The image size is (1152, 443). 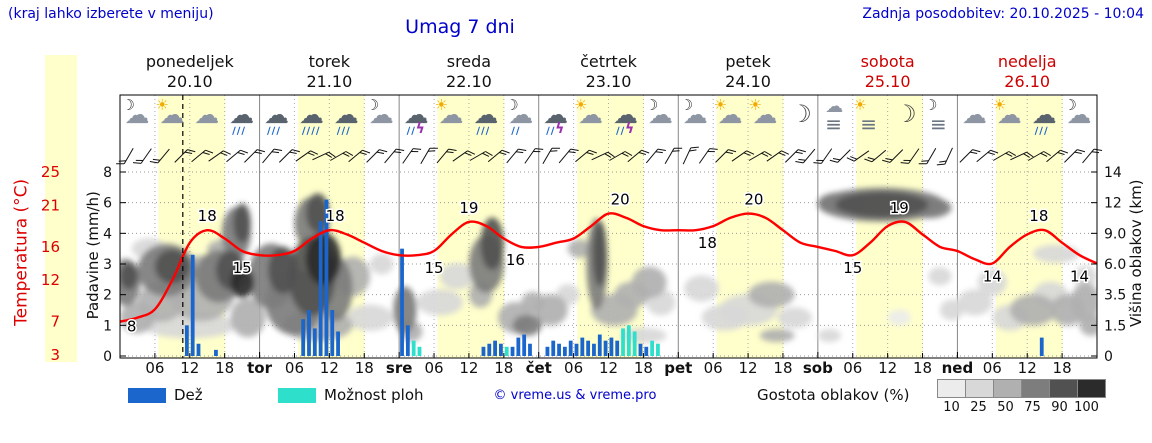 What do you see at coordinates (50, 172) in the screenshot?
I see `svg-text: 25` at bounding box center [50, 172].